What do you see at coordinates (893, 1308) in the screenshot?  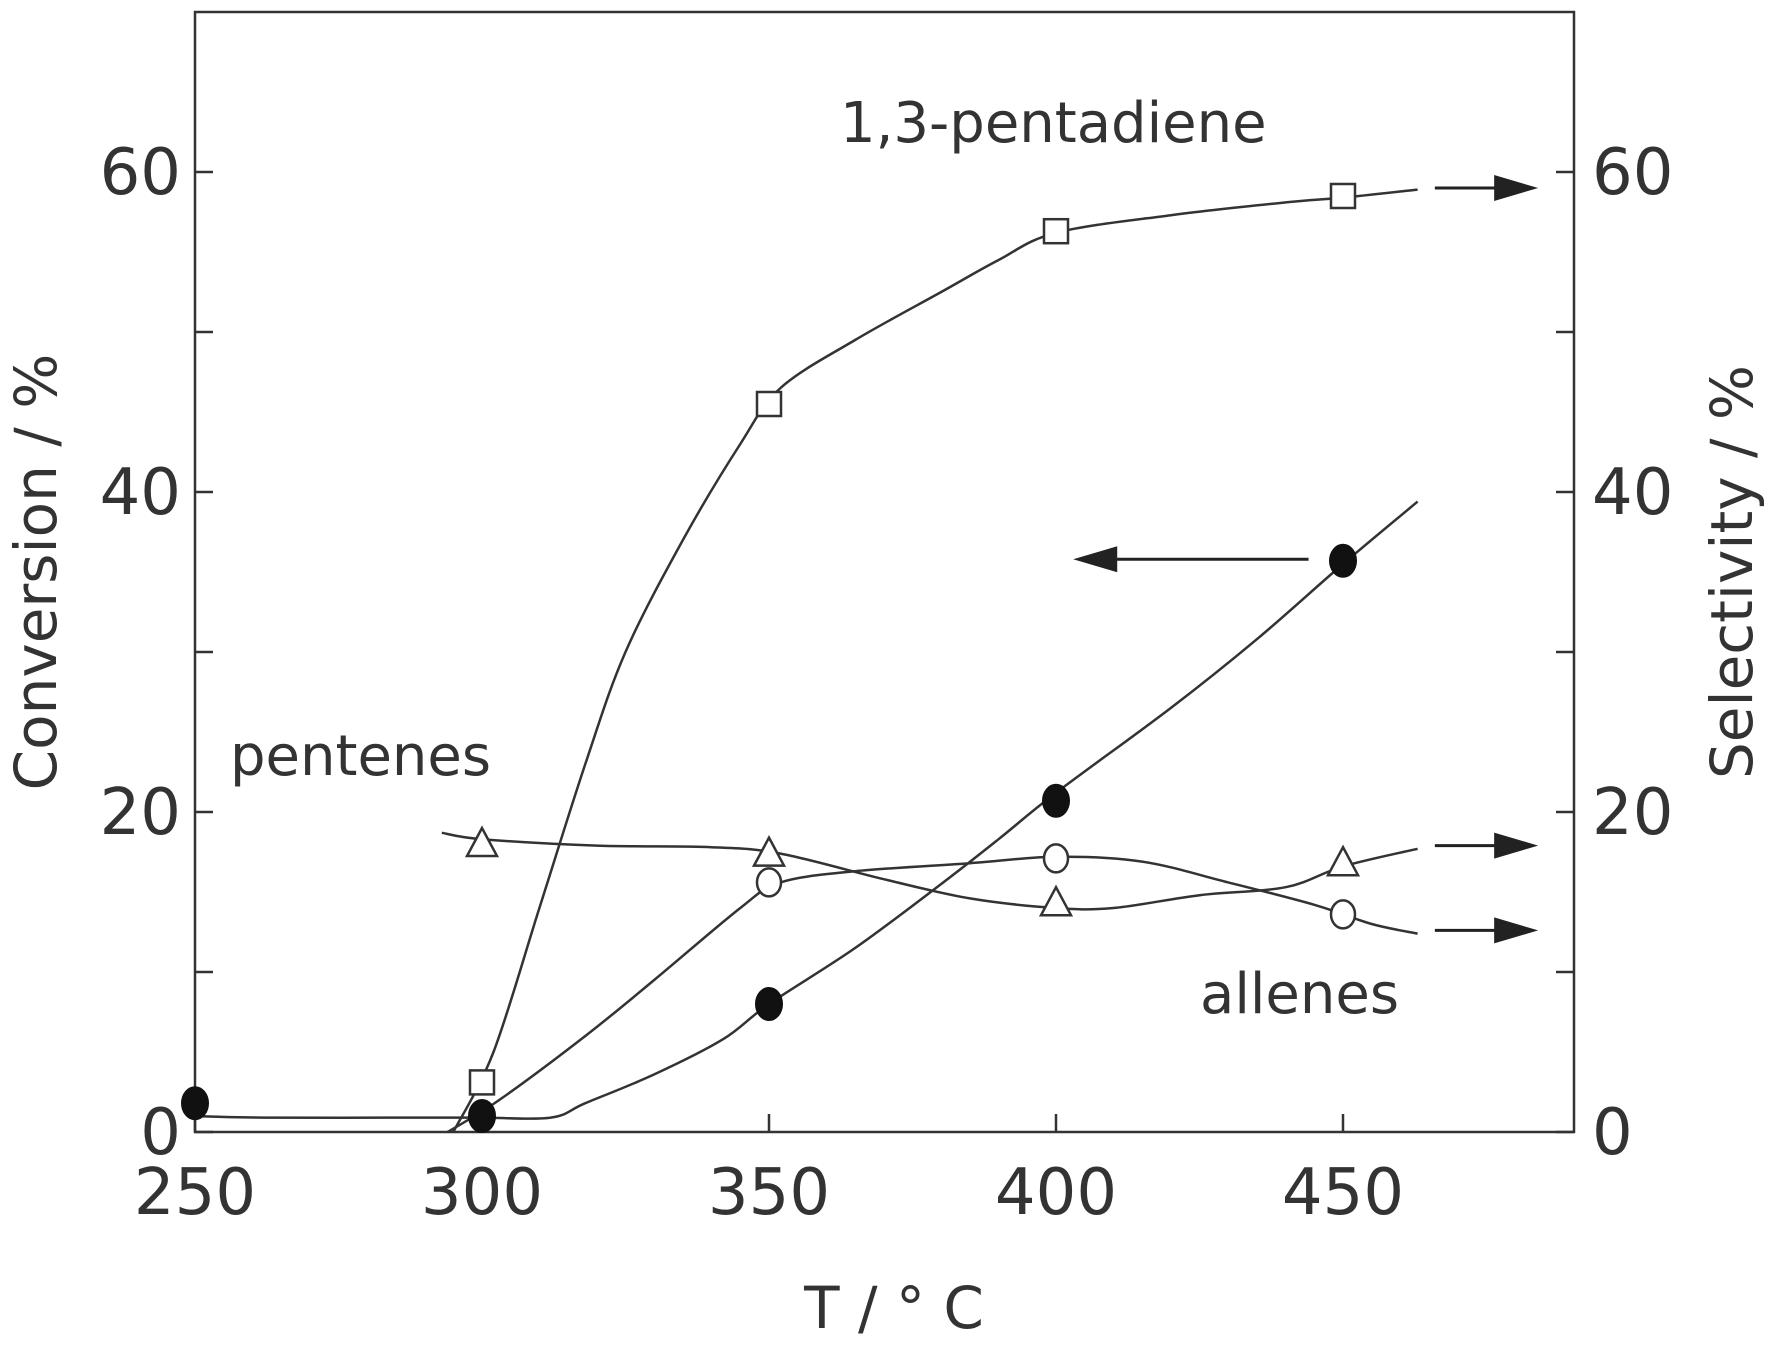 I see `x-axis-title: T / ° C` at bounding box center [893, 1308].